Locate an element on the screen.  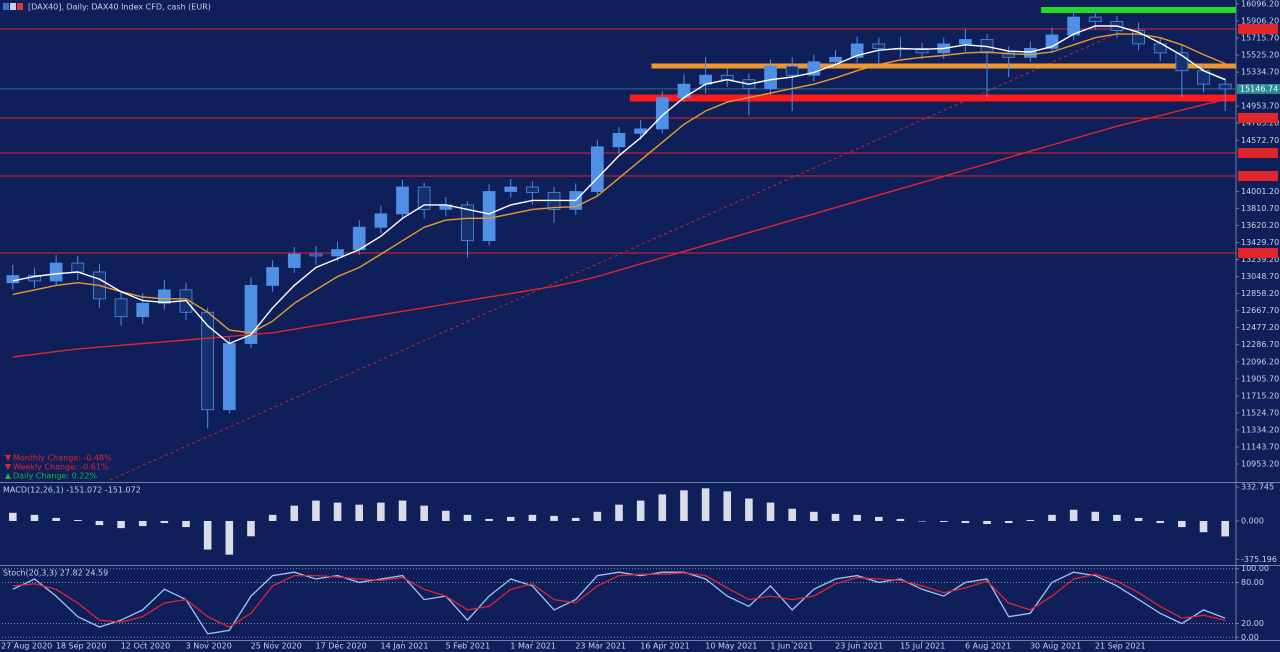
x-tick-label: 23 Jun 2021 is located at coordinates (859, 646).